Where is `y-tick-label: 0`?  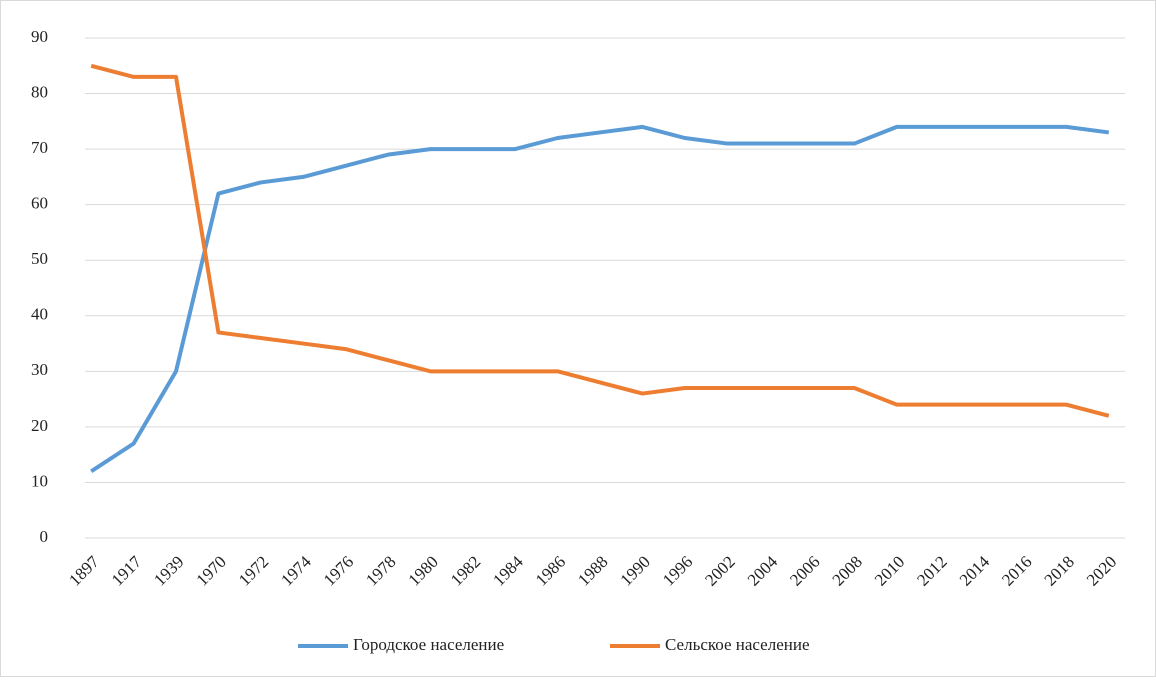
y-tick-label: 0 is located at coordinates (44, 536).